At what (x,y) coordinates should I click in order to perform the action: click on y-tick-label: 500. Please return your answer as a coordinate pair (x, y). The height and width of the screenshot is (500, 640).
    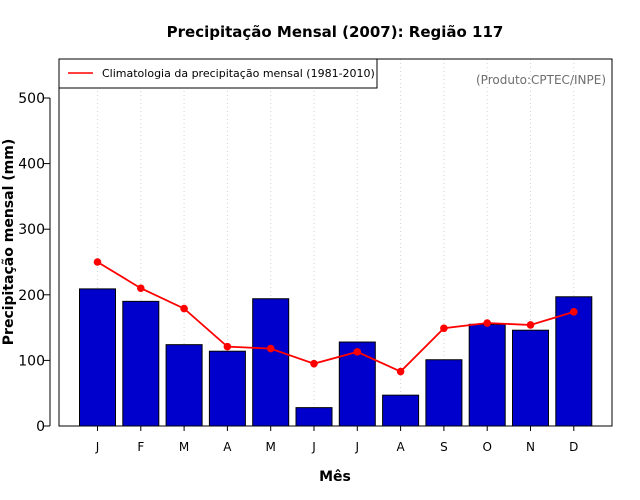
    Looking at the image, I should click on (31, 99).